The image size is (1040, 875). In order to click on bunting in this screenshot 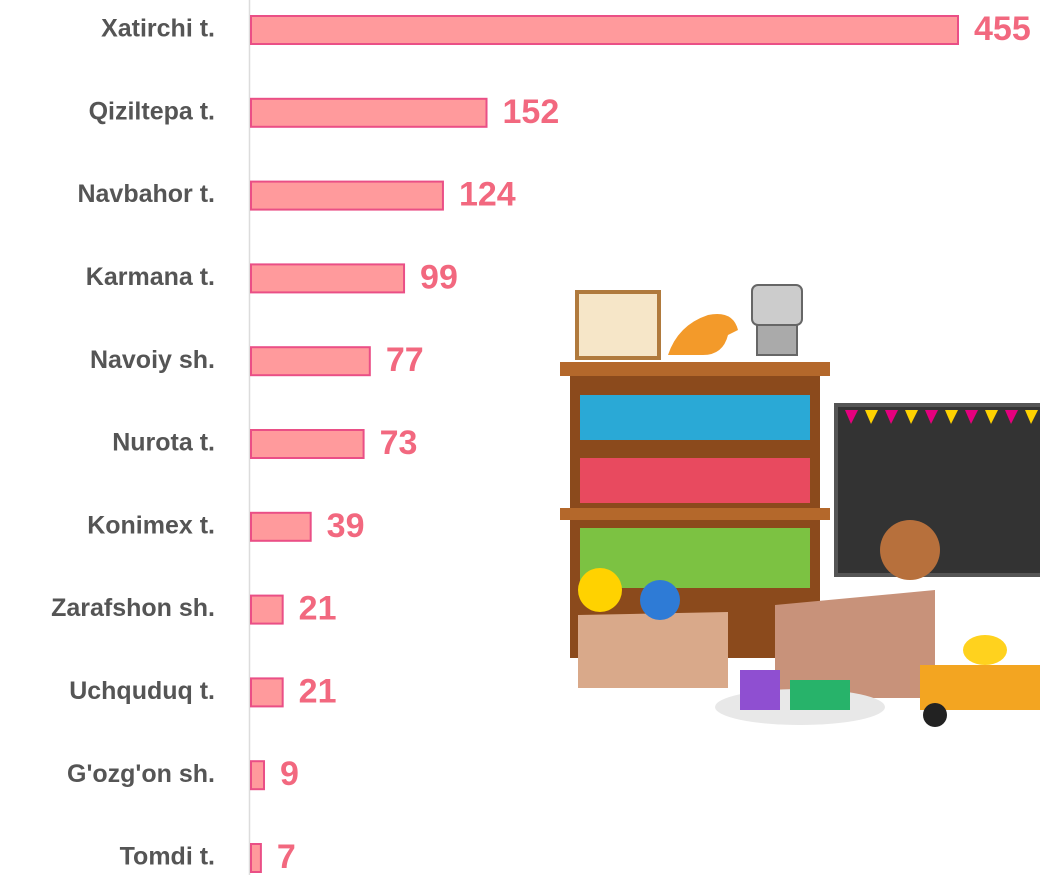, I will do `click(941, 417)`.